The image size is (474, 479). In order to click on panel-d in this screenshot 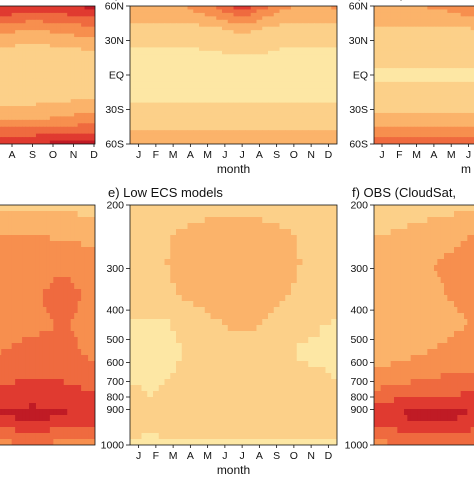, I will do `click(48, 325)`.